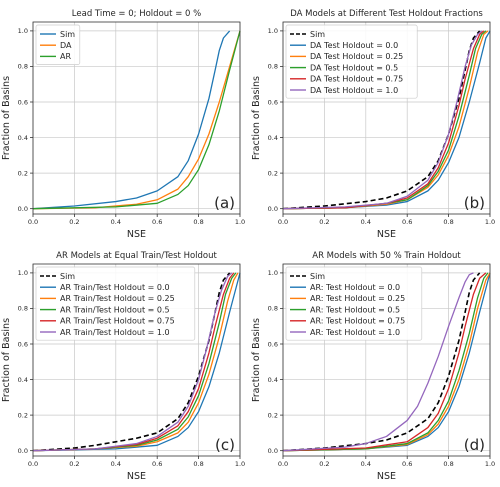 This screenshot has height=487, width=500. What do you see at coordinates (354, 67) in the screenshot?
I see `legend-entry: DA Test Holdout = 0.5` at bounding box center [354, 67].